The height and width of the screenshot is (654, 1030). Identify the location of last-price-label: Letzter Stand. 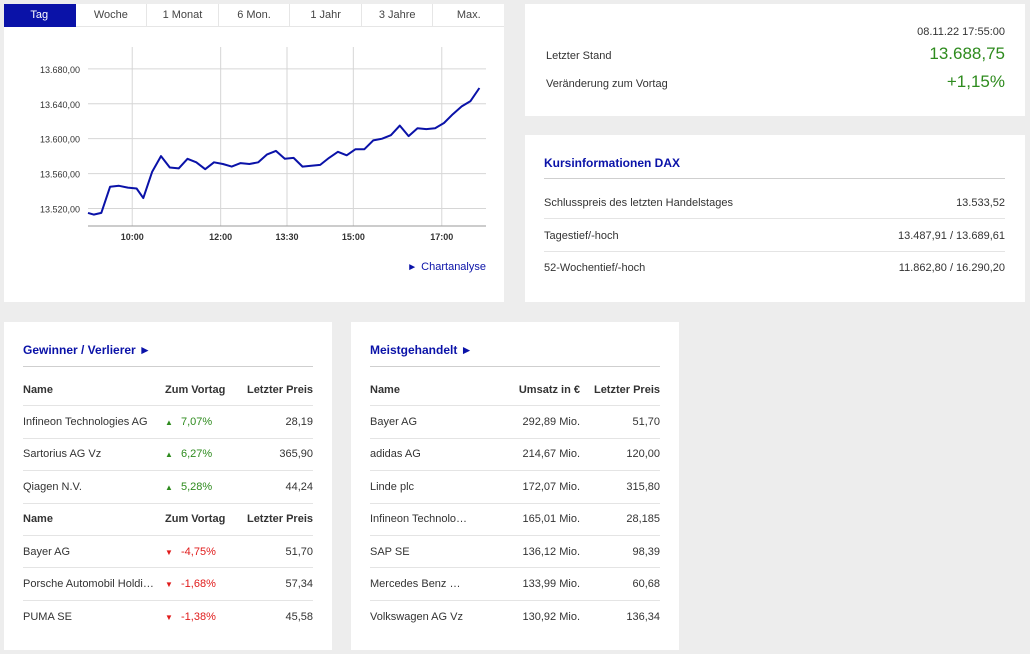
(579, 56).